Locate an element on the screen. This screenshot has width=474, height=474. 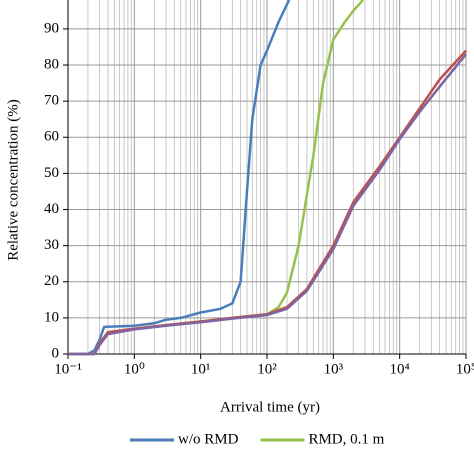
x-tick-label: 10⁵ is located at coordinates (465, 369).